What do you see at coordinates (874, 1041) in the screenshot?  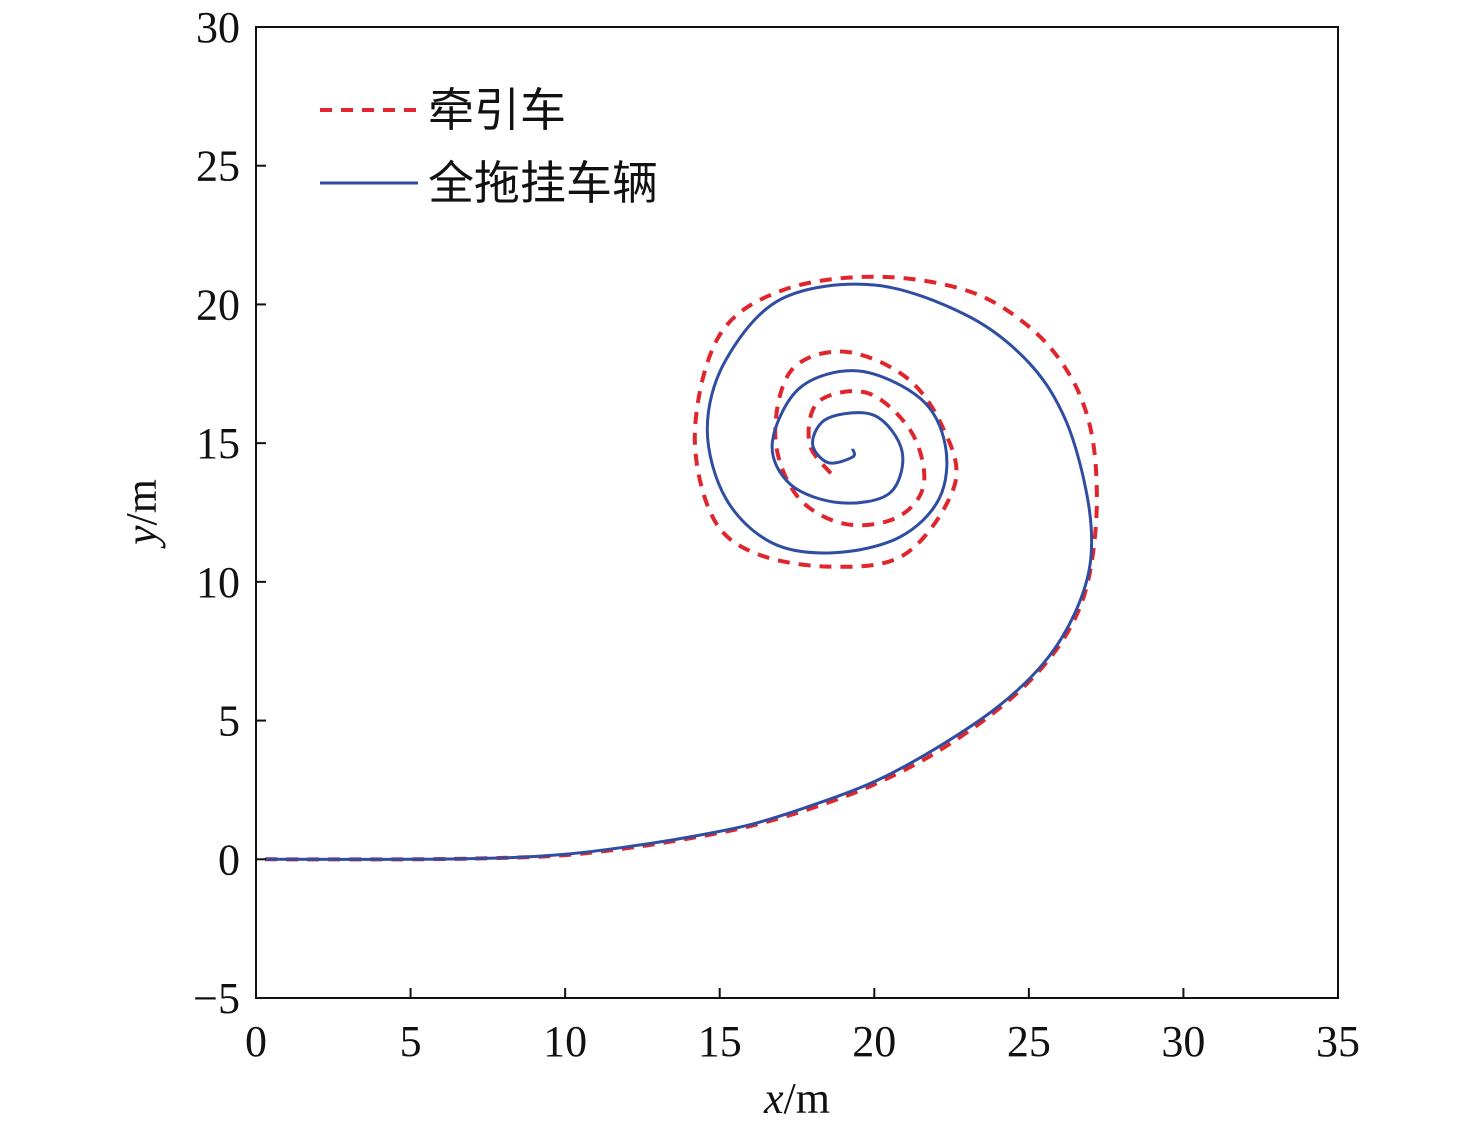 I see `x-tick-label: 20` at bounding box center [874, 1041].